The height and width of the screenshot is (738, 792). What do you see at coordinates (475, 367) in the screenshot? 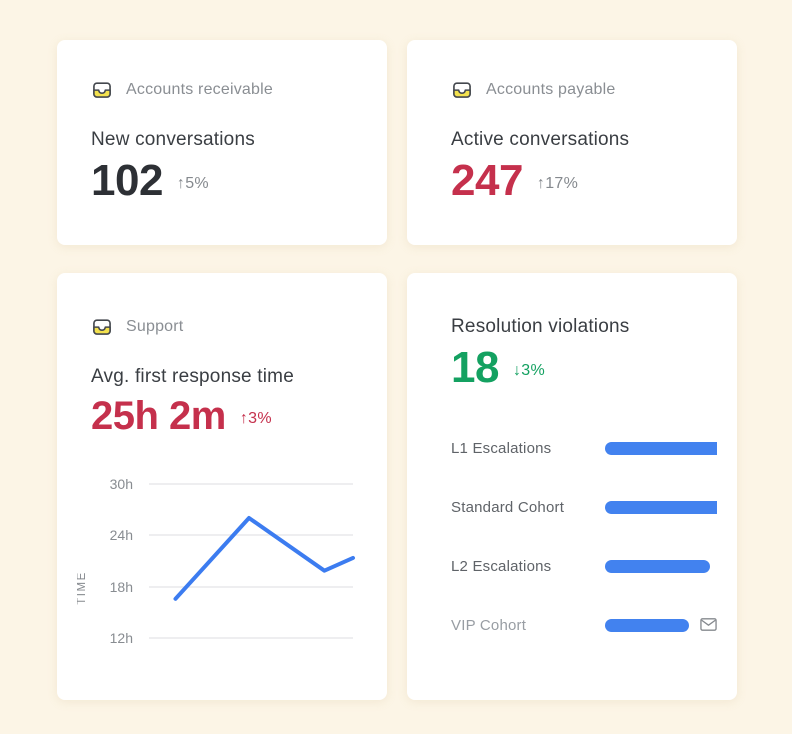
I see `metric-value: 18` at bounding box center [475, 367].